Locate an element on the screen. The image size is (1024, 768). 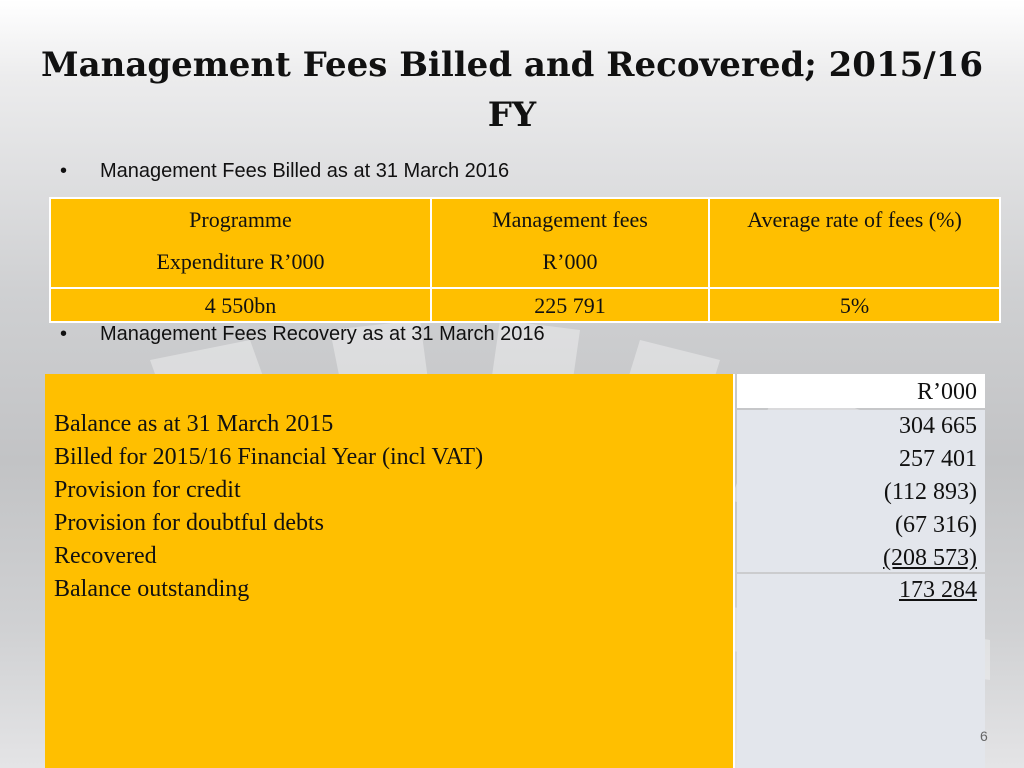
header-programme-expenditure: Programme Expenditure R’000 is located at coordinates (240, 243).